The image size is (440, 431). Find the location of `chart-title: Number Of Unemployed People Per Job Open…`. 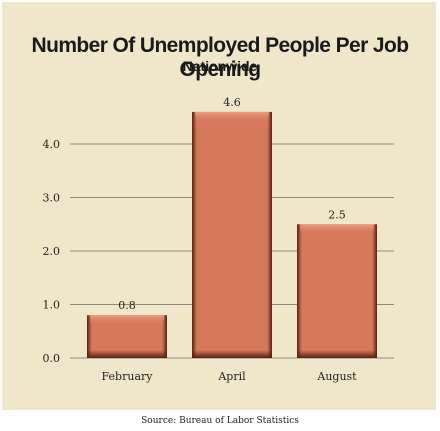

chart-title: Number Of Unemployed People Per Job Open… is located at coordinates (220, 57).